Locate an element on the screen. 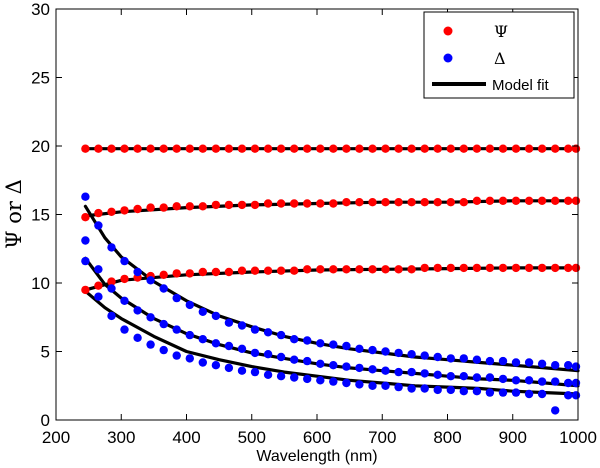 This screenshot has width=600, height=468. y-tick-label: 15 is located at coordinates (40, 215).